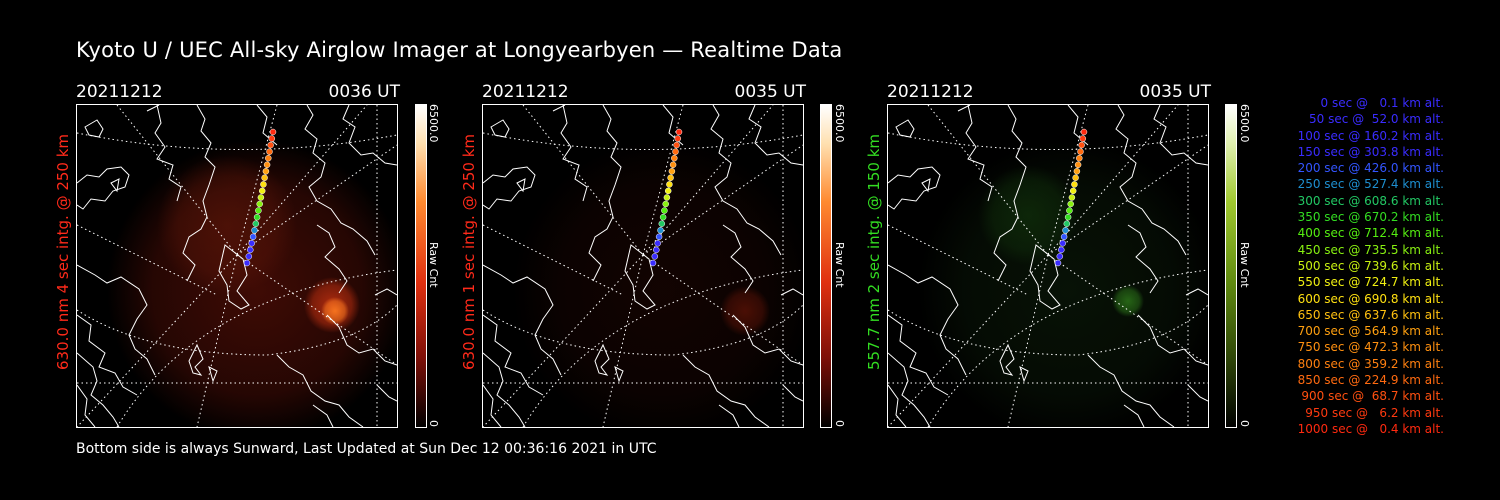 This screenshot has width=1500, height=500. I want to click on panel-1-wavelength-label: 630.0 nm 4 sec intg. @ 250 km, so click(63, 251).